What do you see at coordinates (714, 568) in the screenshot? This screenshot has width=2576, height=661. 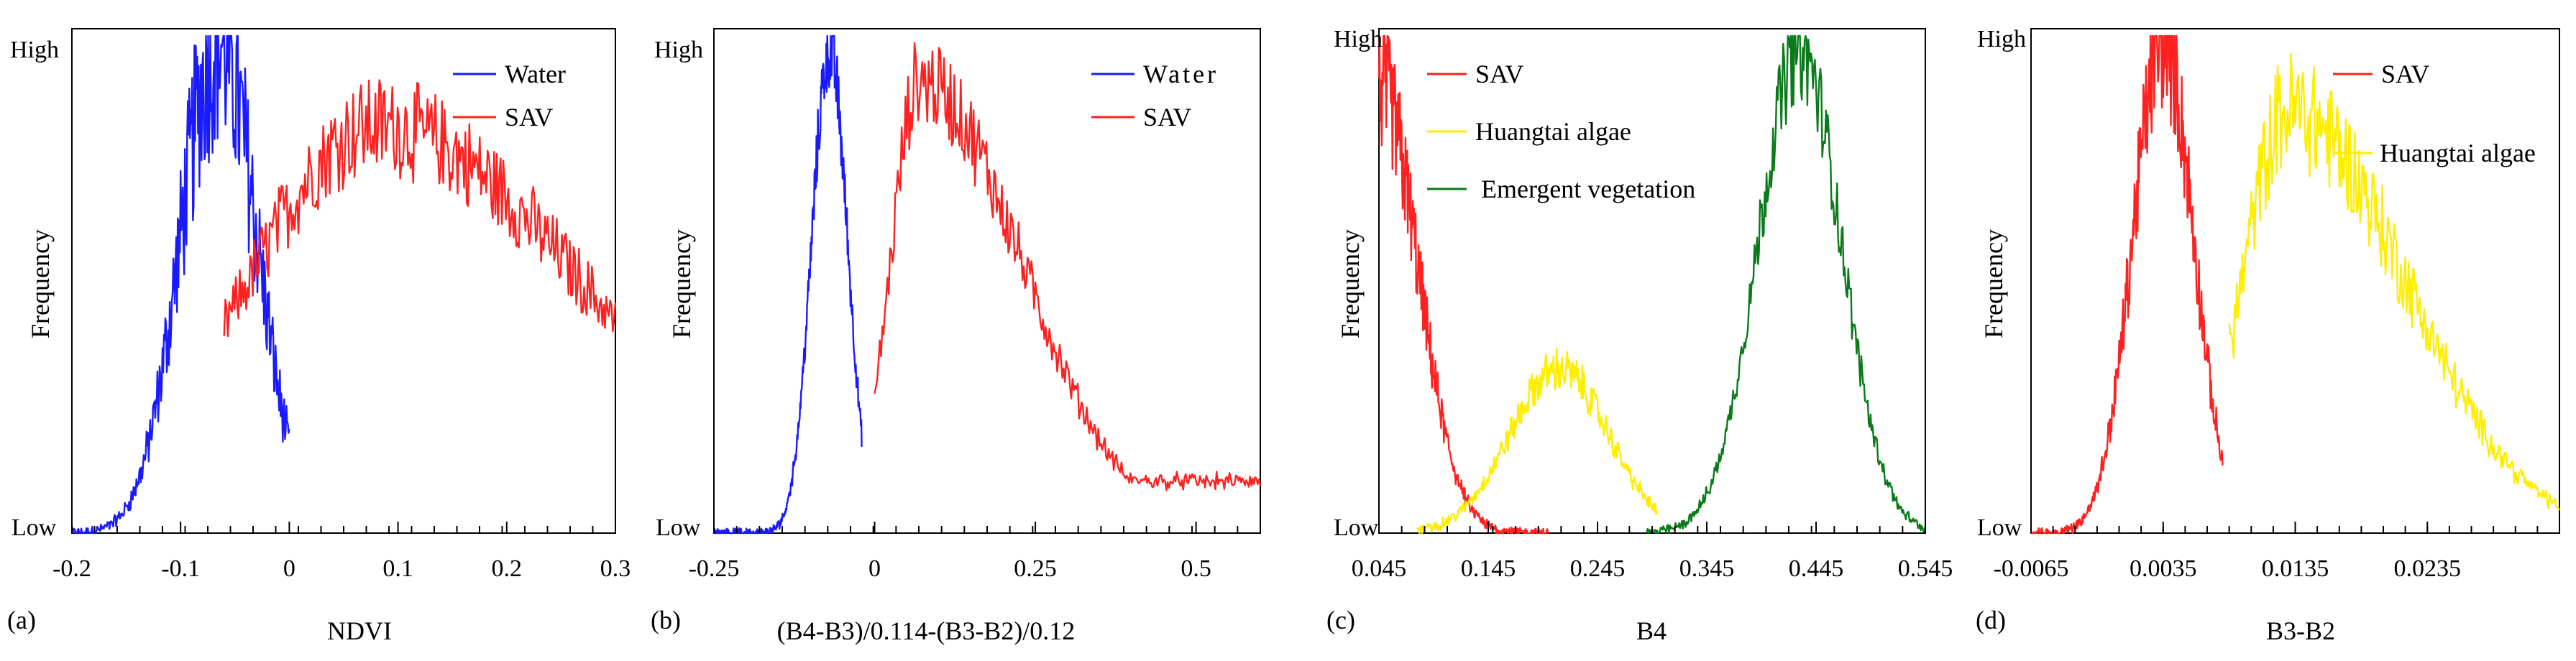 I see `x-tick-label: -0.25` at bounding box center [714, 568].